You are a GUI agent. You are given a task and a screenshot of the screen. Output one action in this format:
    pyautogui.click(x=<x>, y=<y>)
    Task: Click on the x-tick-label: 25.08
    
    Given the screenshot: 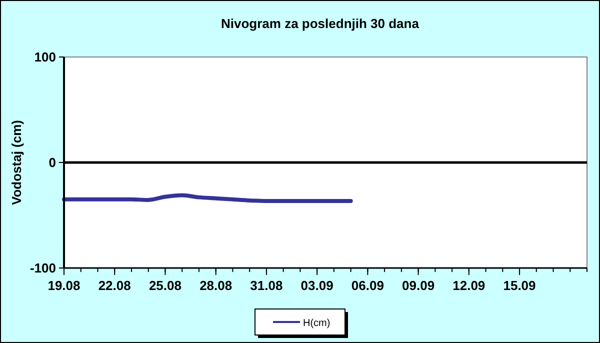 What is the action you would take?
    pyautogui.click(x=165, y=285)
    